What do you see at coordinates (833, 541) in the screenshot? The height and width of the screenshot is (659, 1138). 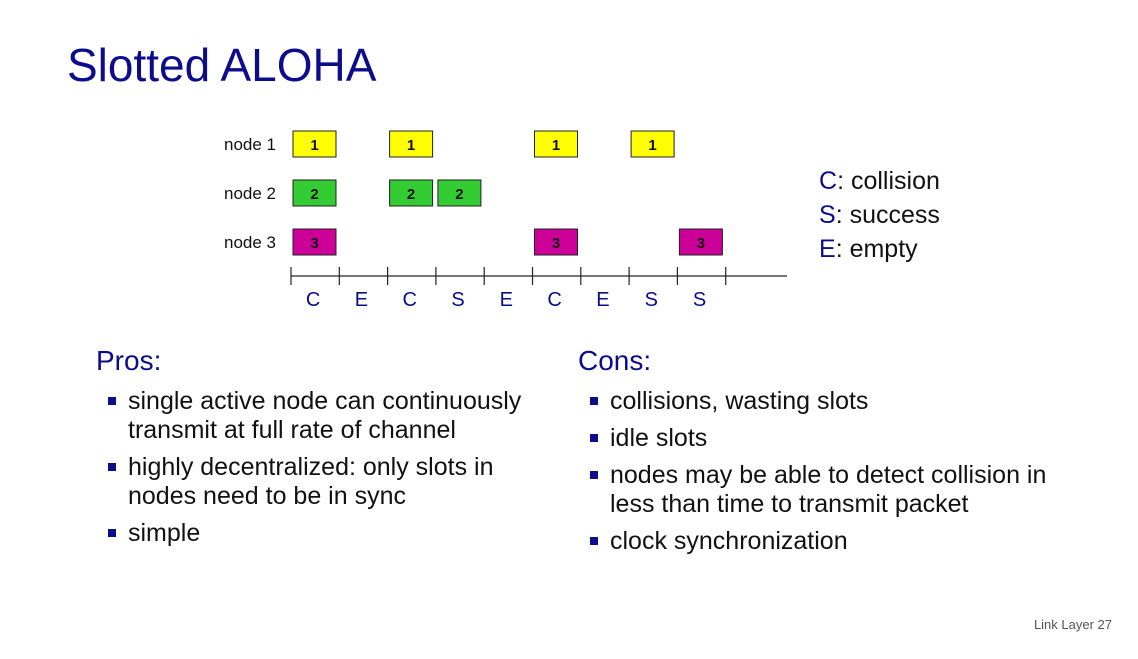 I see `cons-item: clock synchronization` at bounding box center [833, 541].